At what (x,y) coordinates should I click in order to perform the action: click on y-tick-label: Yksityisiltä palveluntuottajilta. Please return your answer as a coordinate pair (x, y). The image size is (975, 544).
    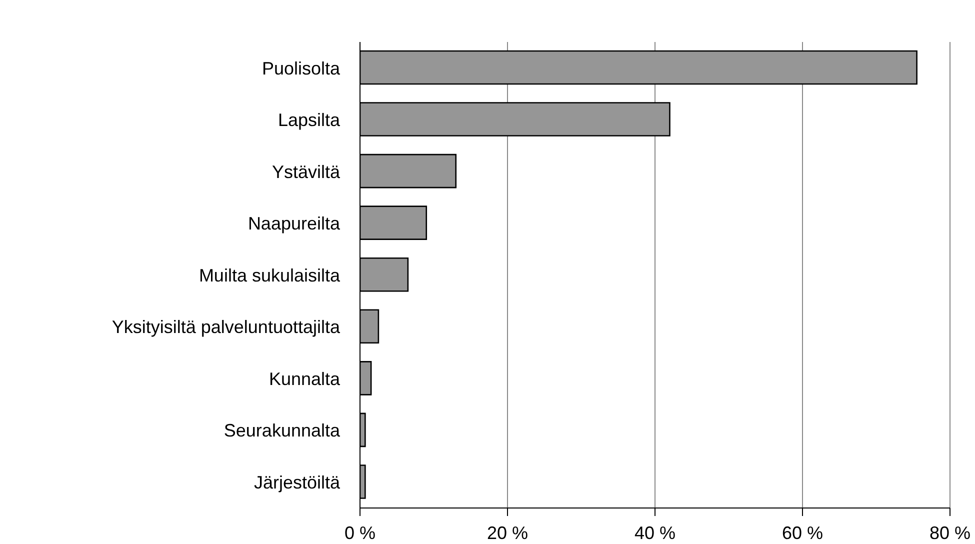
    Looking at the image, I should click on (226, 327).